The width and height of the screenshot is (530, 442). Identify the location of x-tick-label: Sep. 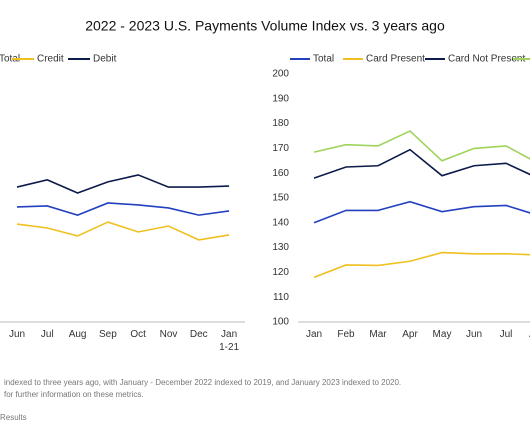
(108, 334).